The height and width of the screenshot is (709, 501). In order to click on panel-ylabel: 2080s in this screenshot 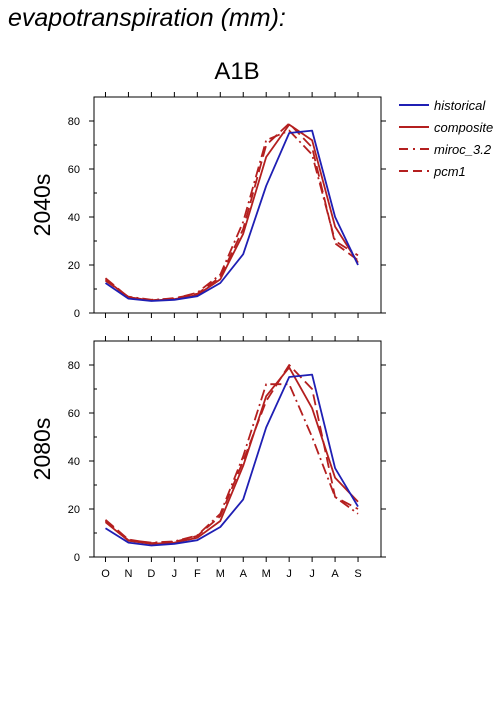, I will do `click(42, 449)`.